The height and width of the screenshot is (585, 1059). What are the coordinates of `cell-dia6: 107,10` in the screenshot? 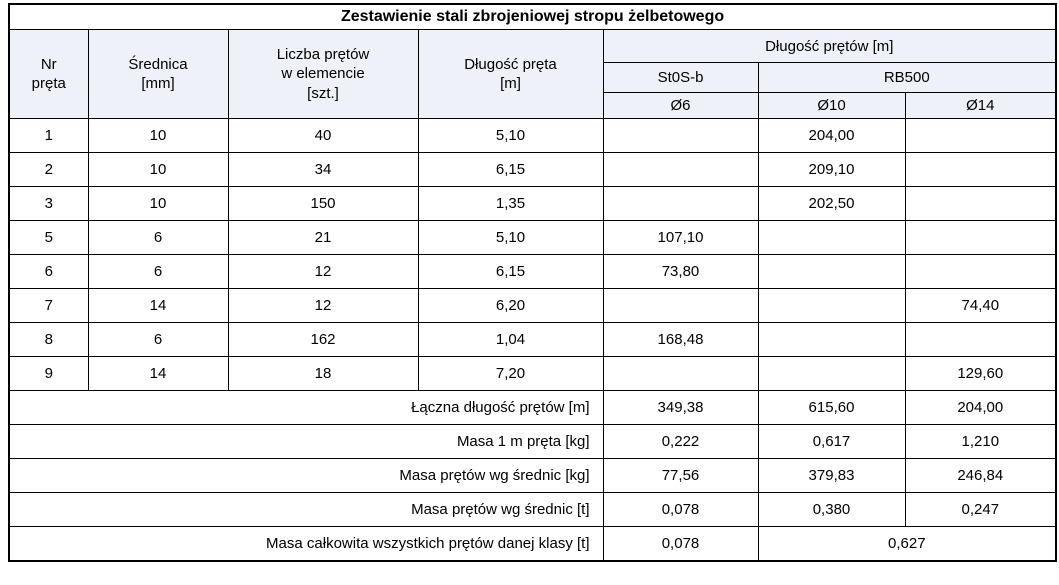 It's located at (680, 237).